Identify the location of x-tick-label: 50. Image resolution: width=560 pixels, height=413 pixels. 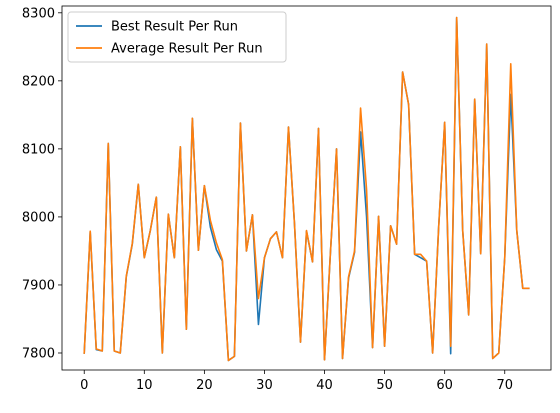
(384, 385).